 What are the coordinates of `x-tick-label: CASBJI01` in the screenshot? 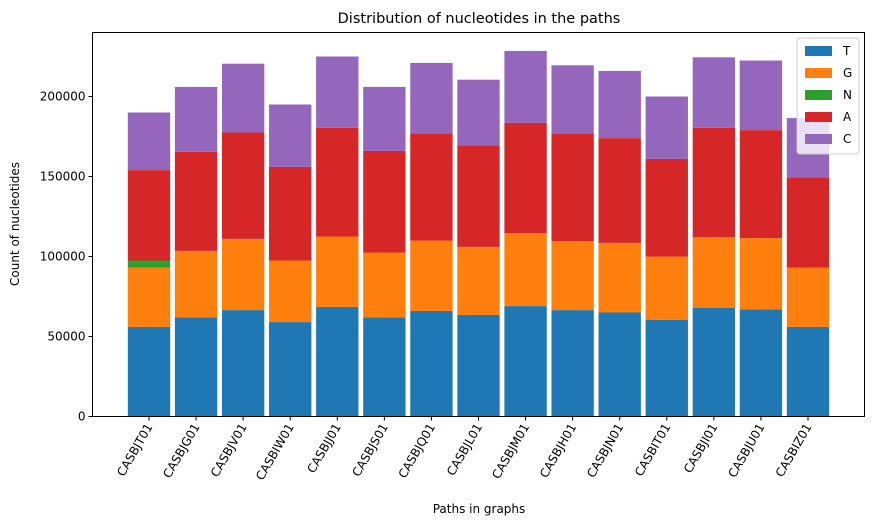 It's located at (701, 448).